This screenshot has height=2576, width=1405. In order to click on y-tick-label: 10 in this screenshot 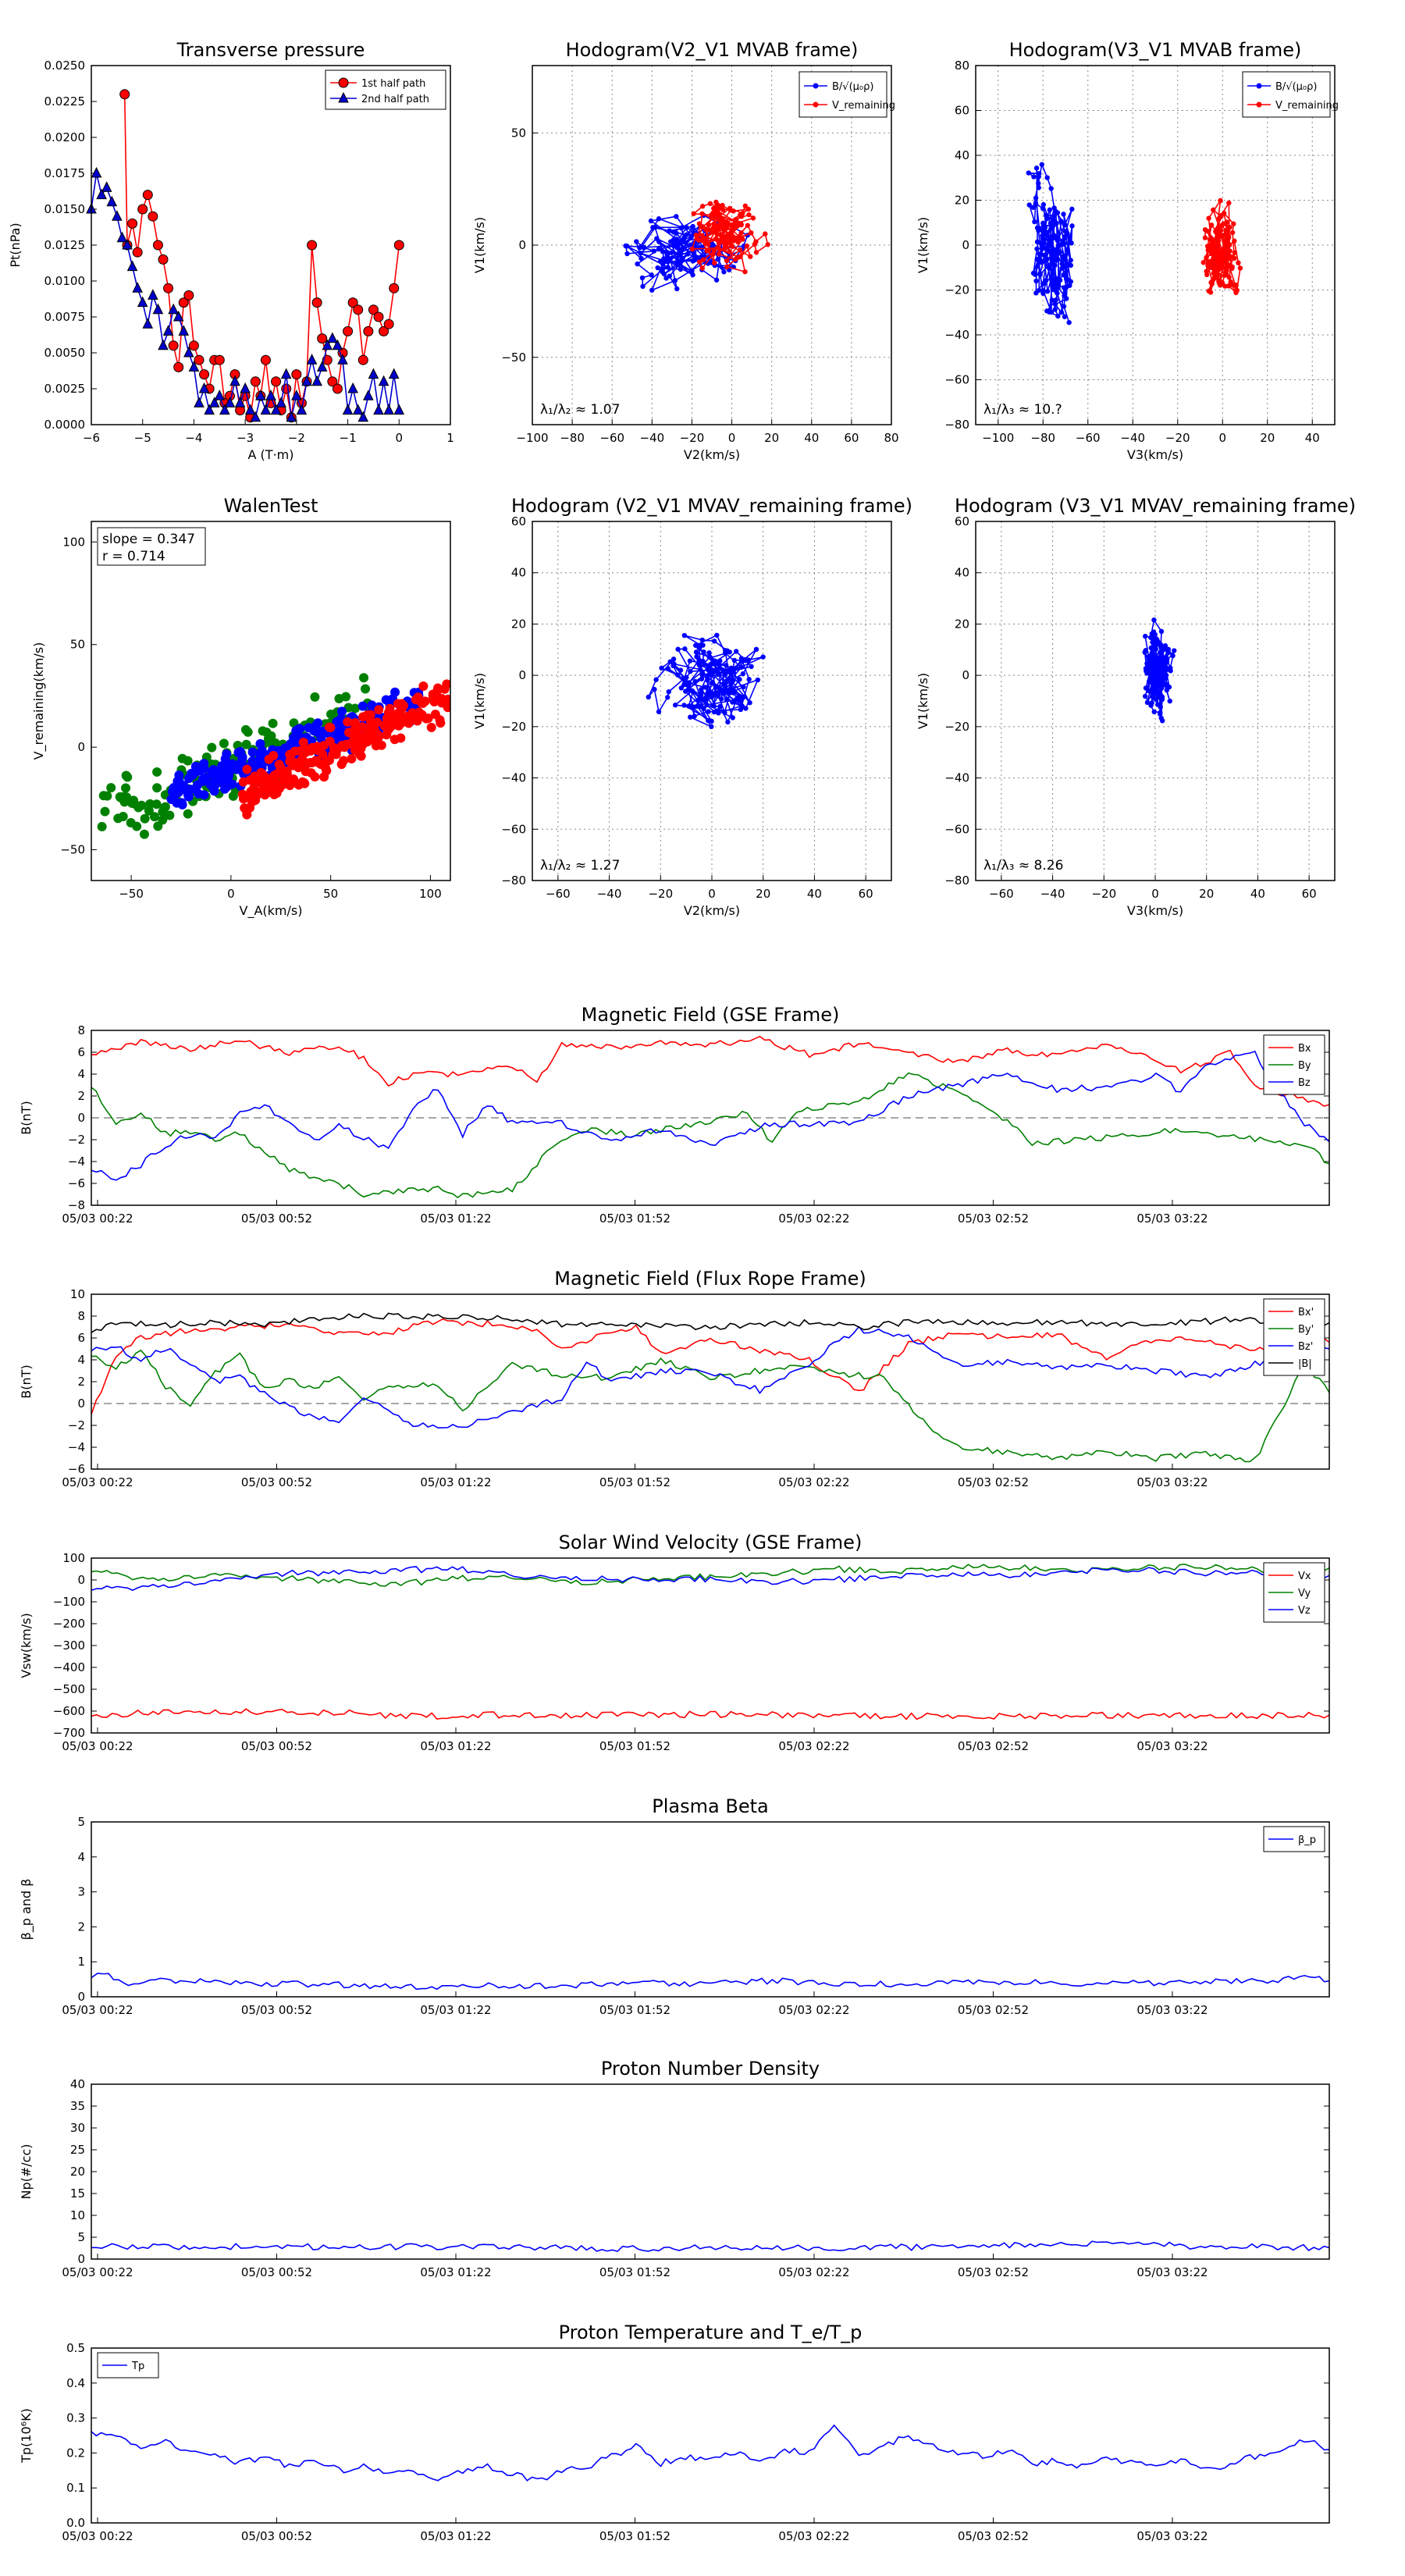, I will do `click(77, 1294)`.